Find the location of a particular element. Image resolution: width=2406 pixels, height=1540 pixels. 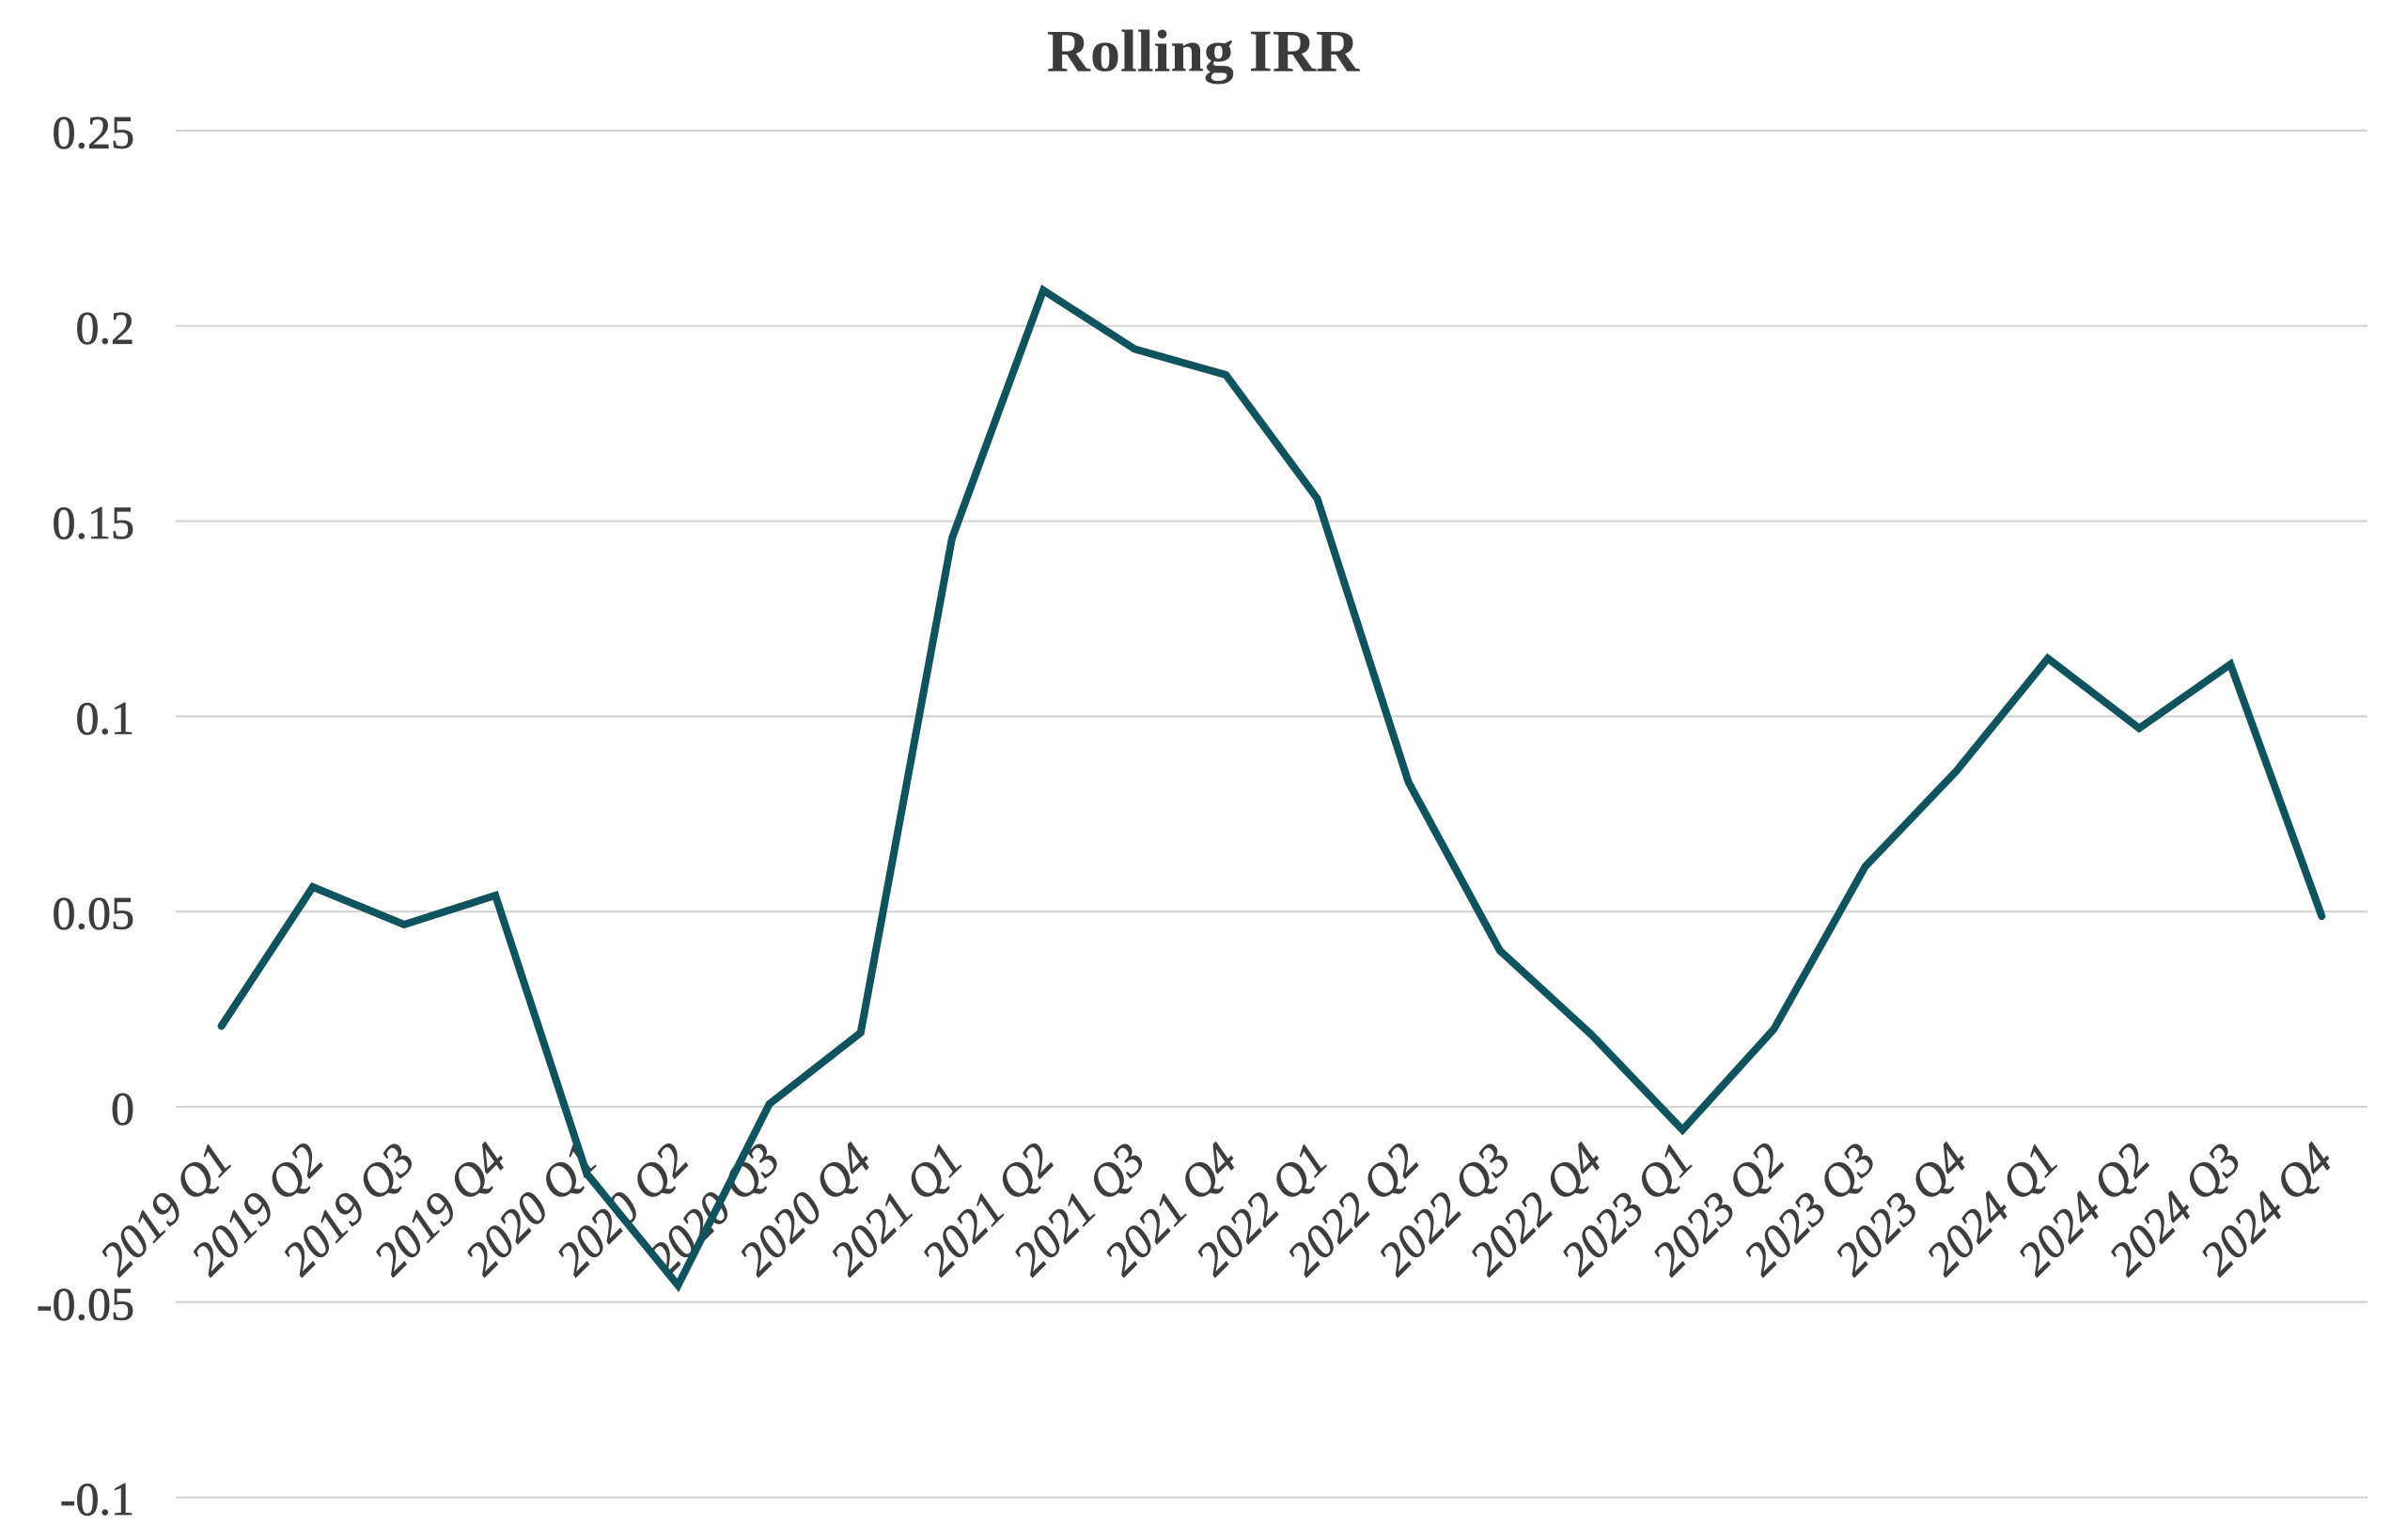

svg-text: 0.25 is located at coordinates (94, 132).